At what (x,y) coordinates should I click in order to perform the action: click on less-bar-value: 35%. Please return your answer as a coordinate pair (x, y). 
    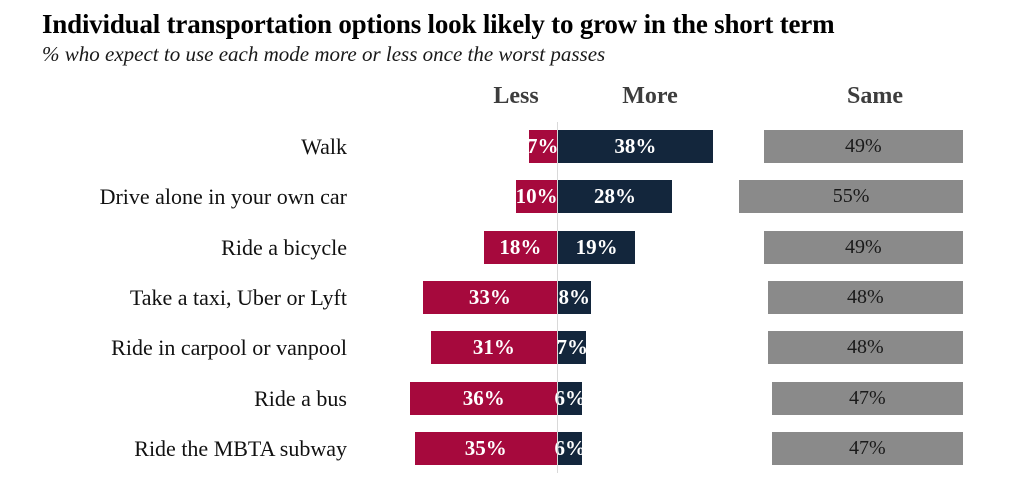
    Looking at the image, I should click on (485, 447).